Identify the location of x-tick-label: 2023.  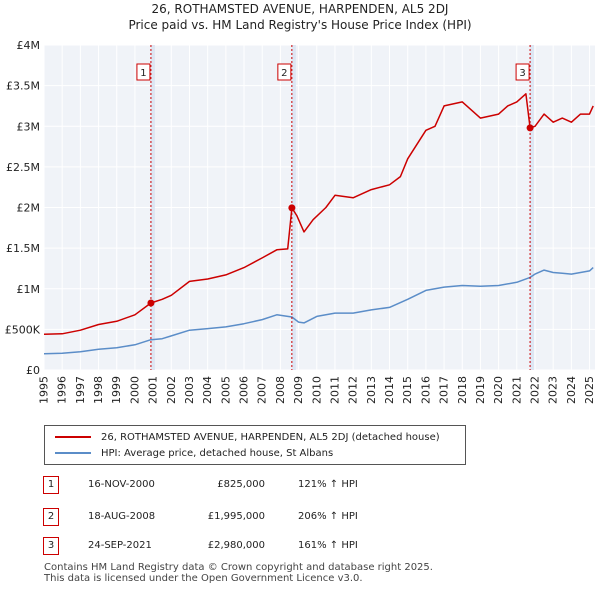
(553, 390).